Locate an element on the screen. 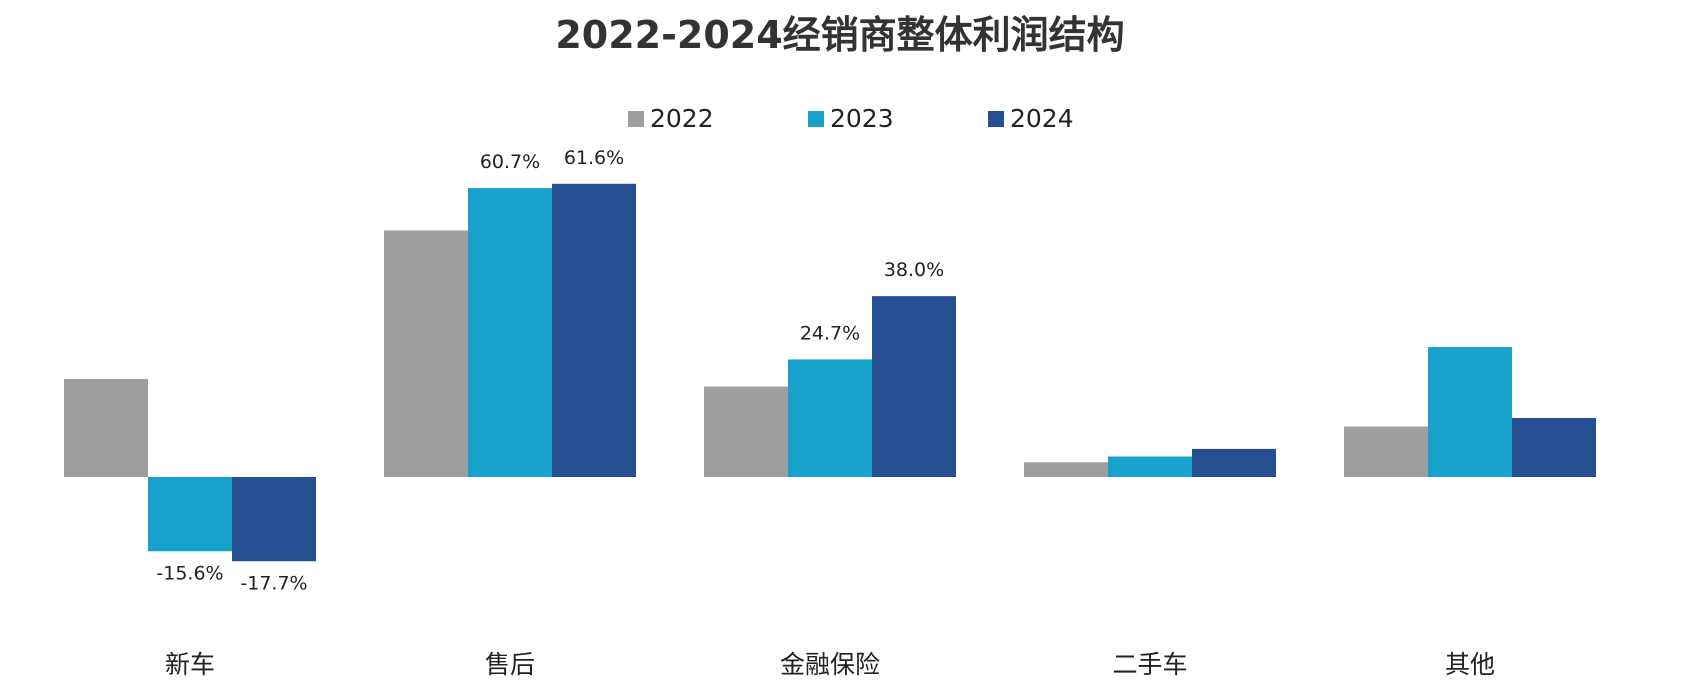 The width and height of the screenshot is (1681, 688). category-label: 金融保险 is located at coordinates (830, 664).